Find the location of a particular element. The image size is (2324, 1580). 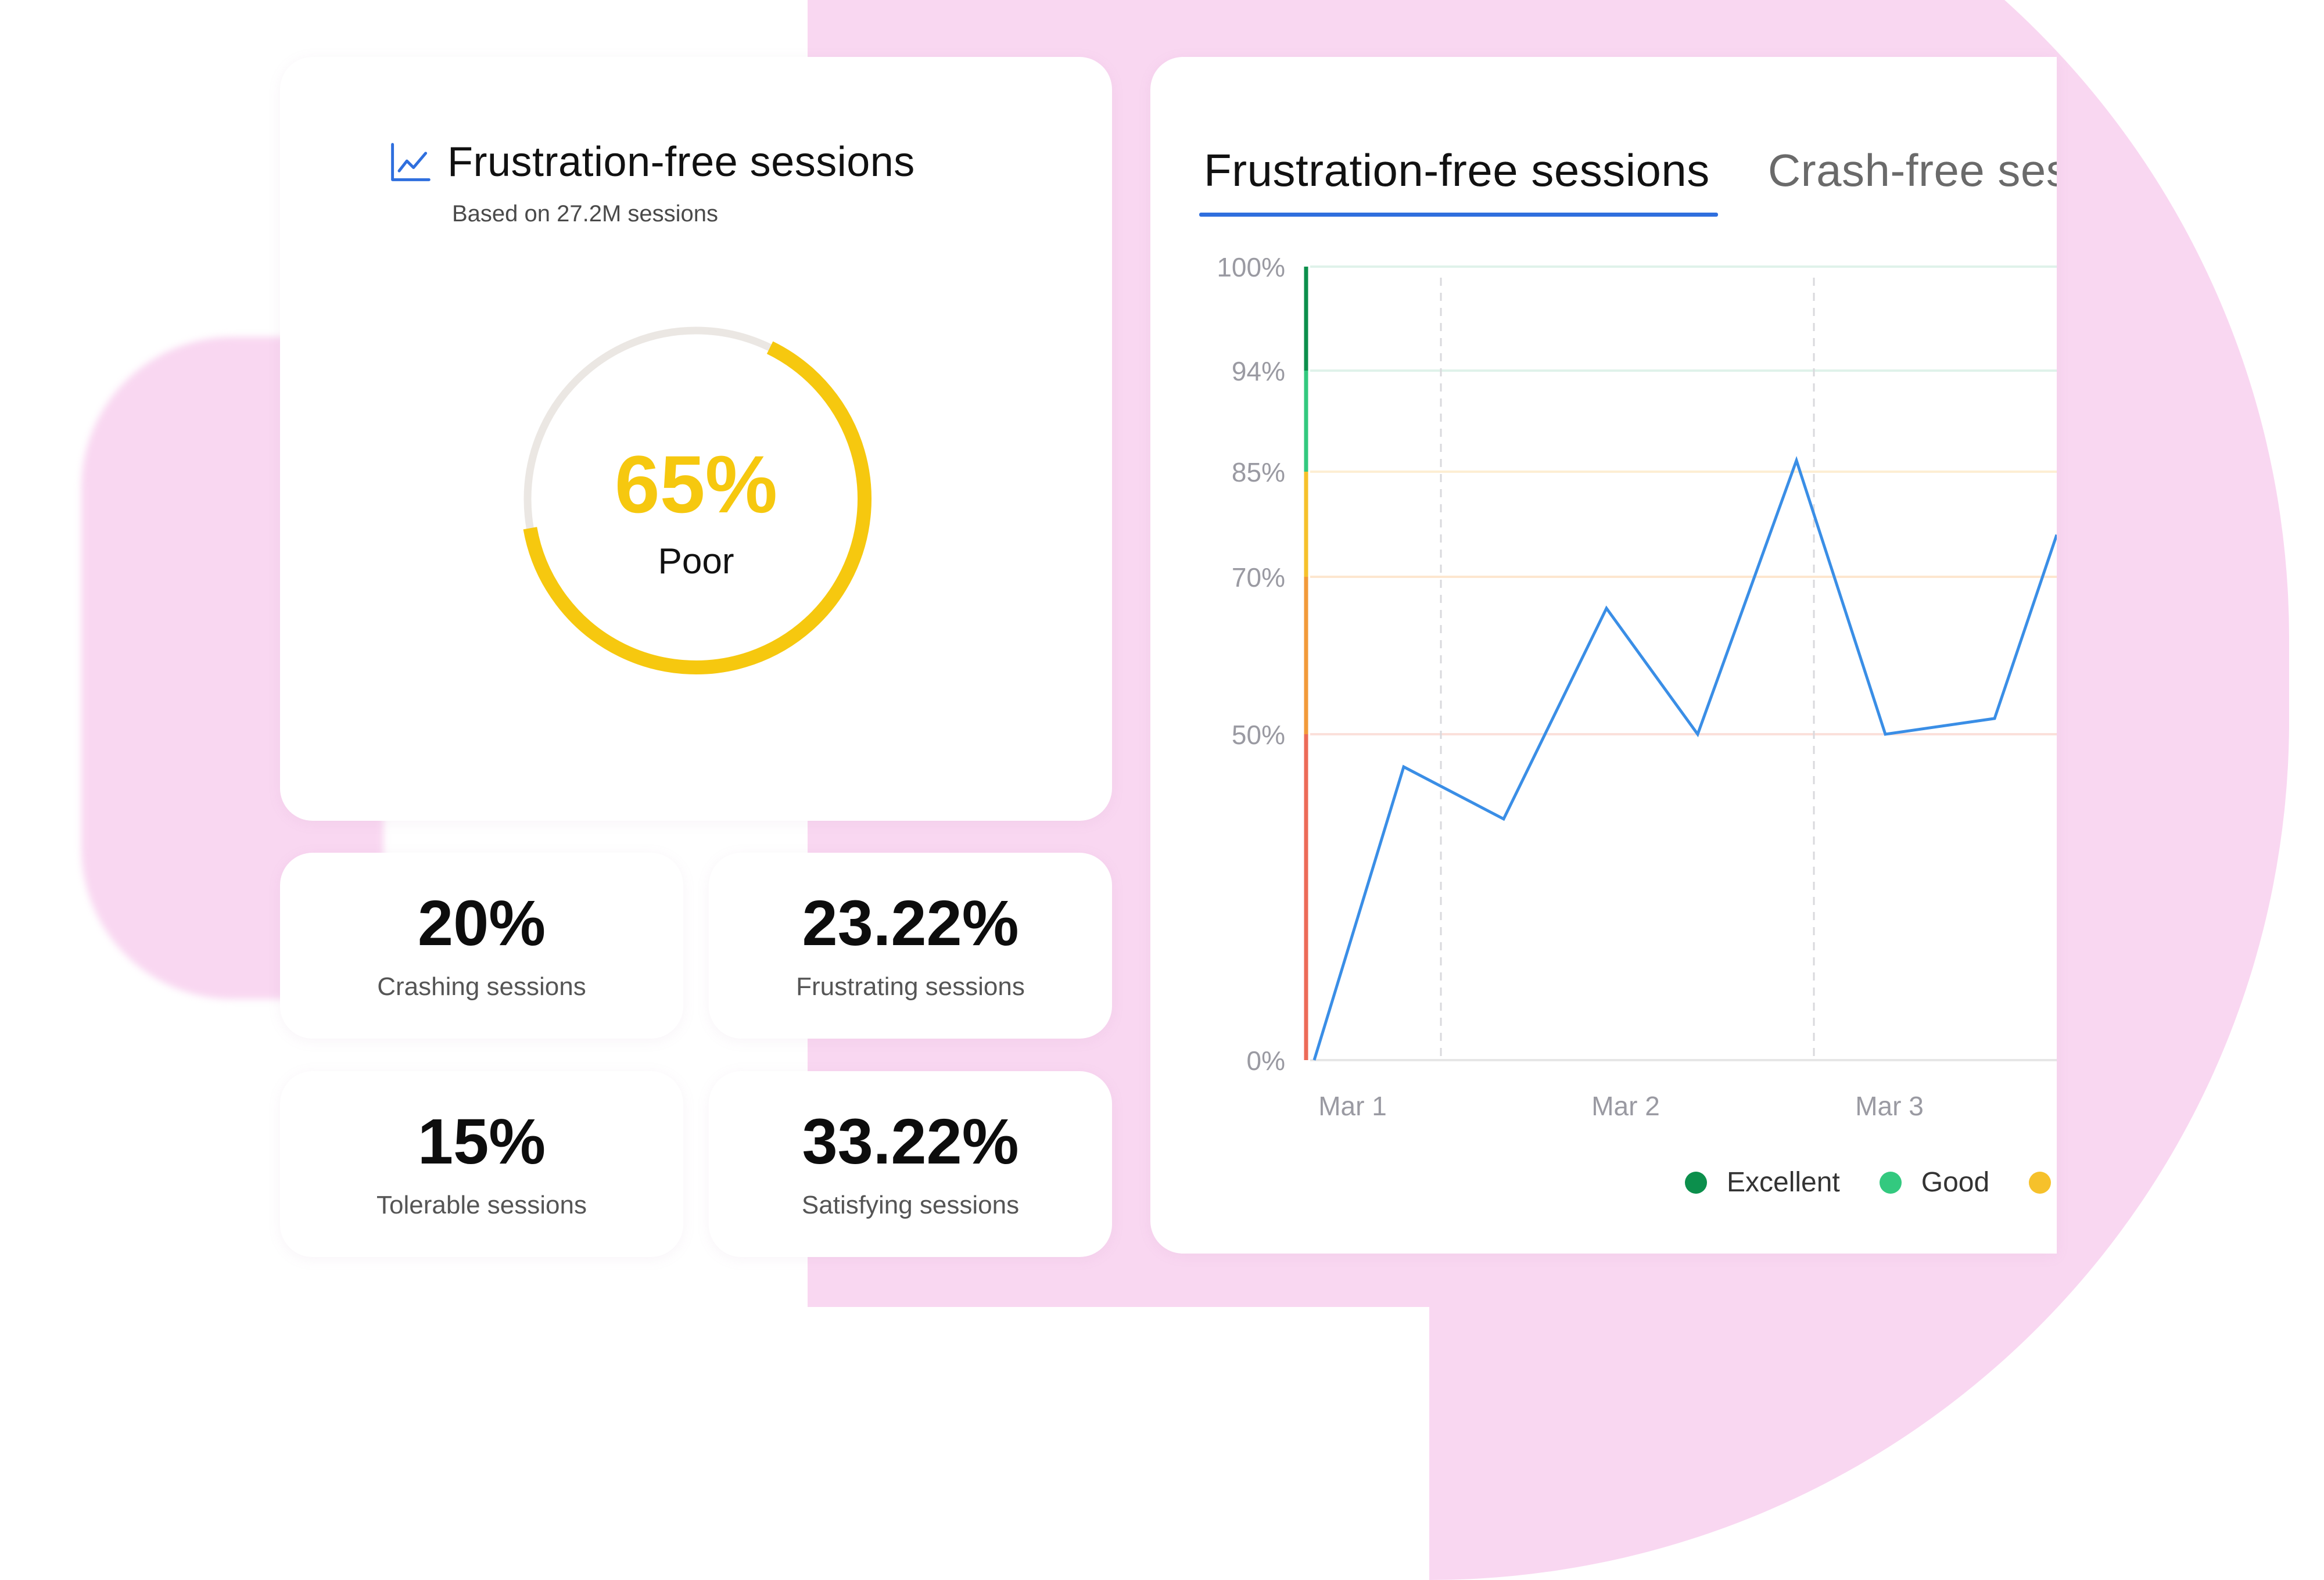

x-tick-label: Mar 1 is located at coordinates (1352, 1106).